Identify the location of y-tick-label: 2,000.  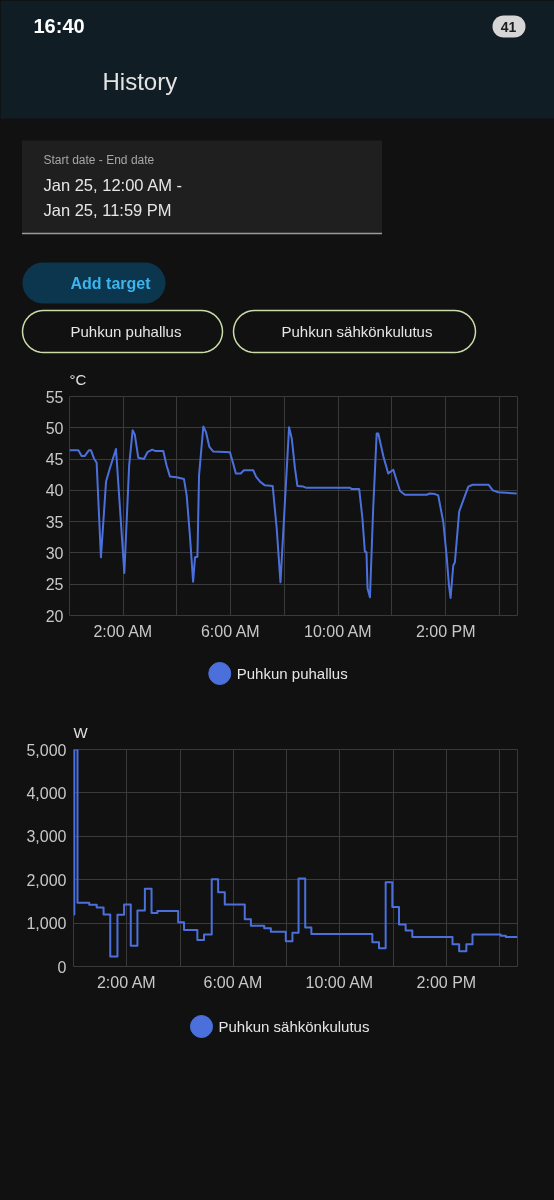
(46, 880).